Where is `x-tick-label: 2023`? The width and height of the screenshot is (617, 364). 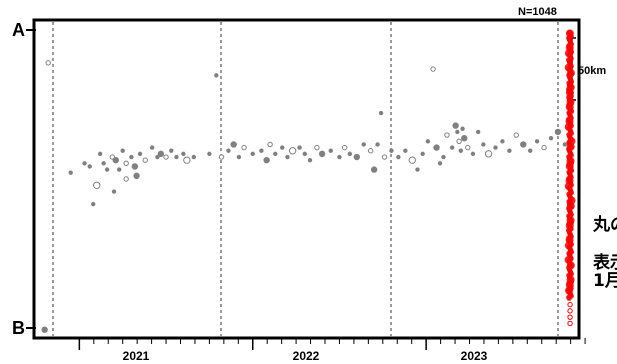 x-tick-label: 2023 is located at coordinates (474, 356).